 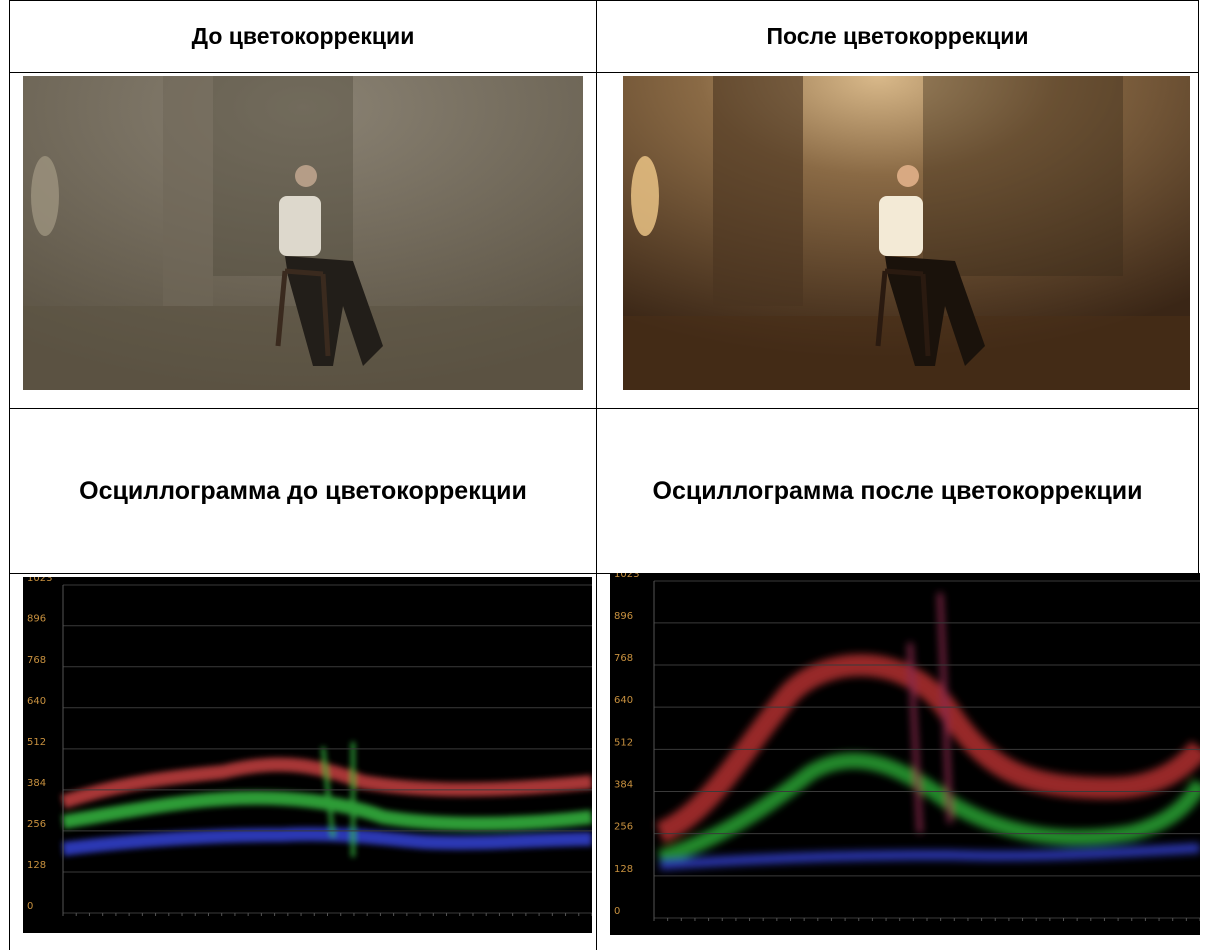 What do you see at coordinates (897, 36) in the screenshot?
I see `header-cell: После цветокоррекции` at bounding box center [897, 36].